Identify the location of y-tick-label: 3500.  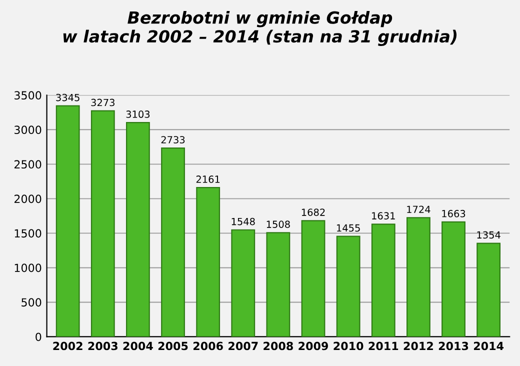
(28, 95).